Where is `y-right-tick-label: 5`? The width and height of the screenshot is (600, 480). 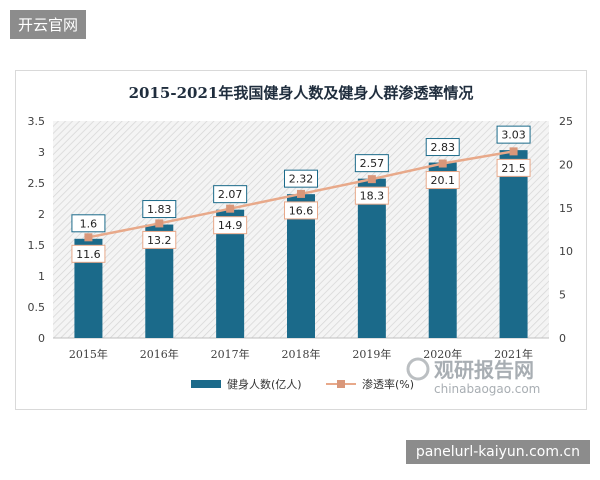 y-right-tick-label: 5 is located at coordinates (562, 295).